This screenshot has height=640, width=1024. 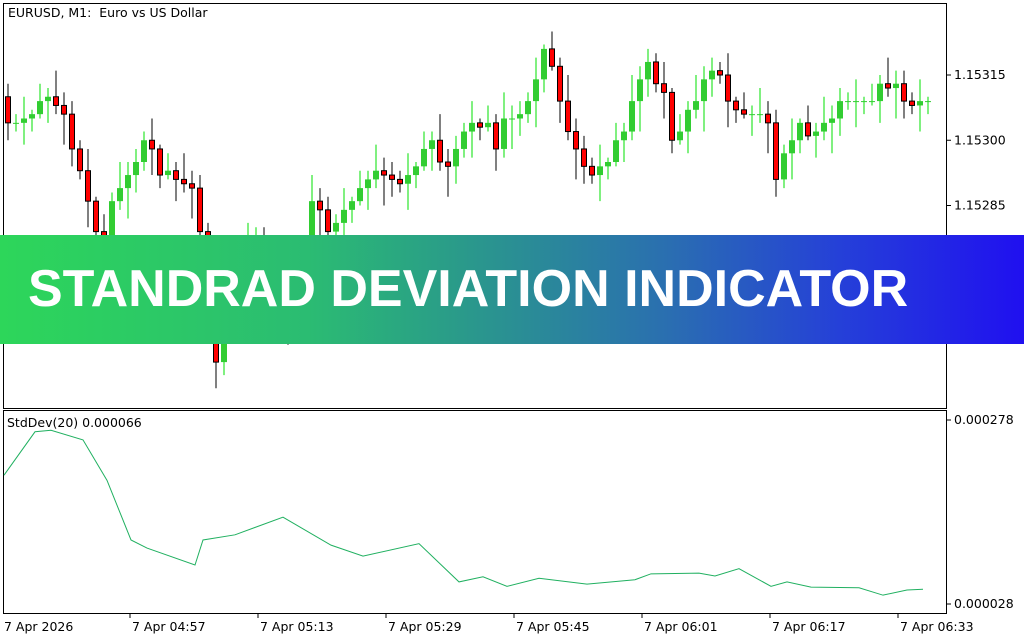 What do you see at coordinates (980, 139) in the screenshot?
I see `price-tick-label: 1.15300` at bounding box center [980, 139].